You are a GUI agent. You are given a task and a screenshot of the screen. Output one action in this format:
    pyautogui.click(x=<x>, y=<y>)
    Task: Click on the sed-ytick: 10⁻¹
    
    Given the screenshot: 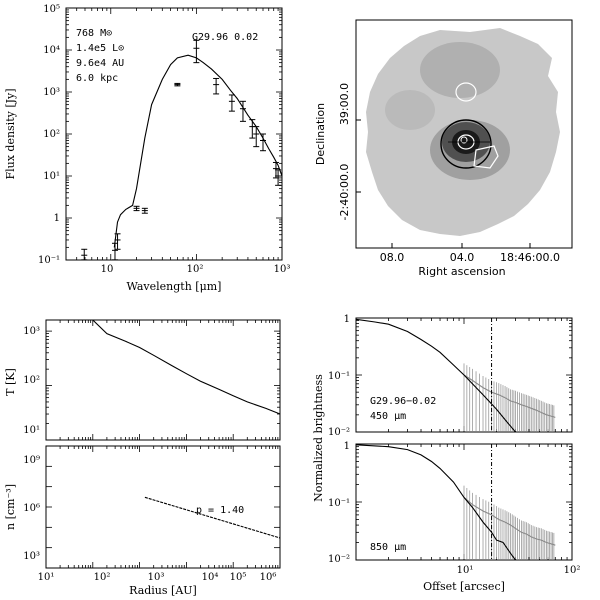 What is the action you would take?
    pyautogui.click(x=49, y=260)
    